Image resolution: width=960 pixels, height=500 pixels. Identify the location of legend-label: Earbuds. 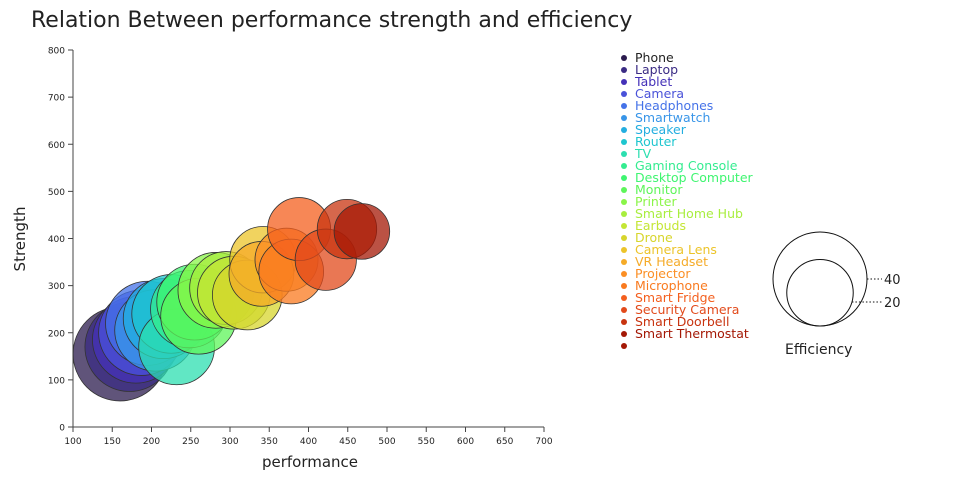
(661, 225).